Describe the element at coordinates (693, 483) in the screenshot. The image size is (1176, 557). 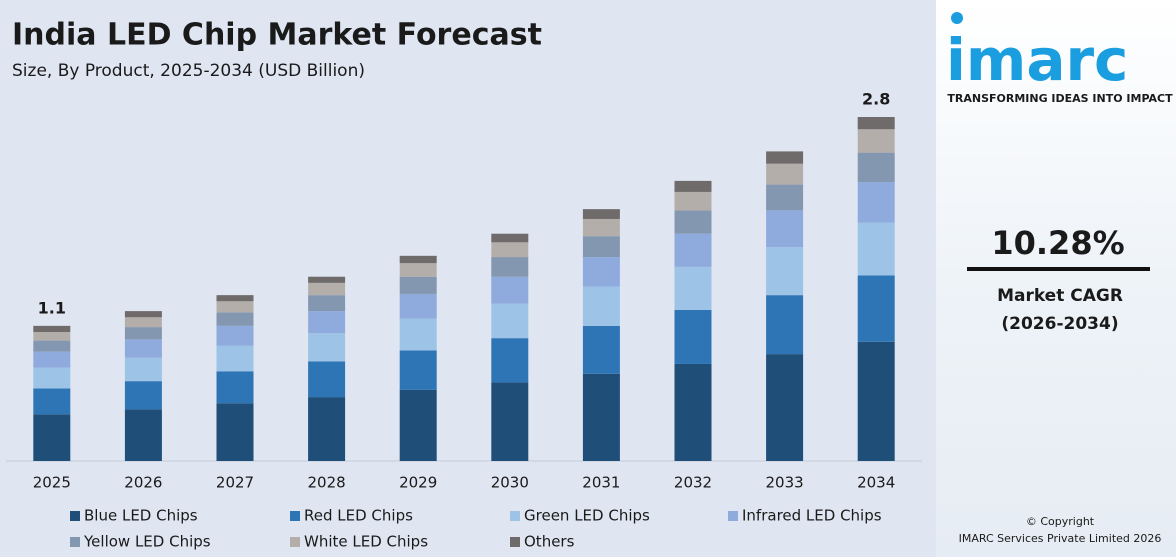
I see `x-tick-label: 2032` at that location.